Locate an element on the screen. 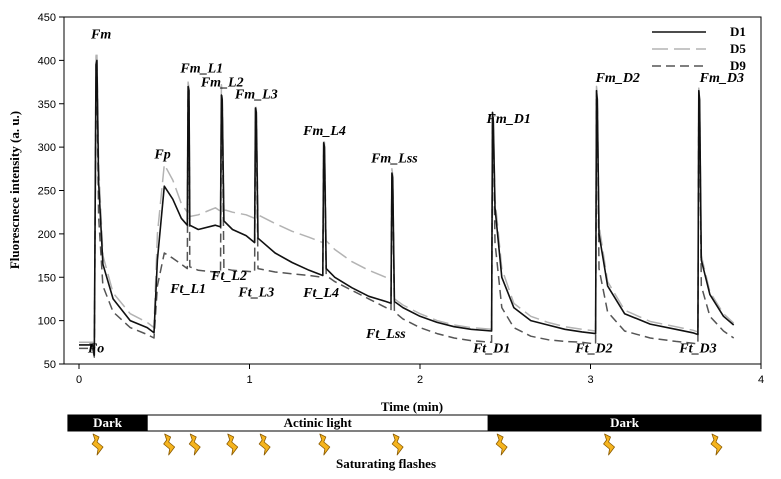 The width and height of the screenshot is (781, 479). y-tick-label: 50 is located at coordinates (50, 365).